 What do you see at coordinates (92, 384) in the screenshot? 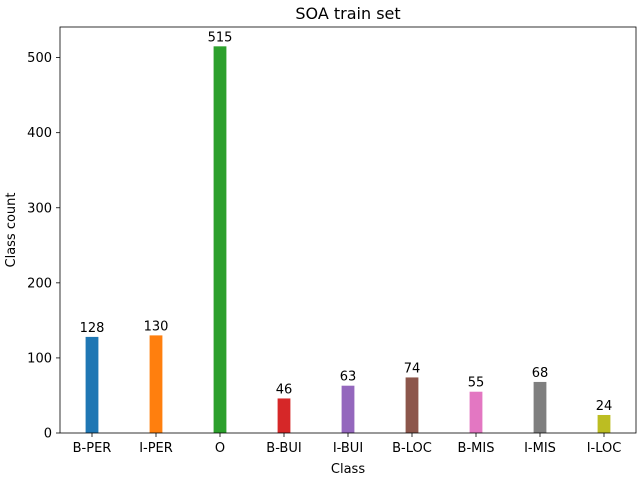
I see `bar-b-per` at bounding box center [92, 384].